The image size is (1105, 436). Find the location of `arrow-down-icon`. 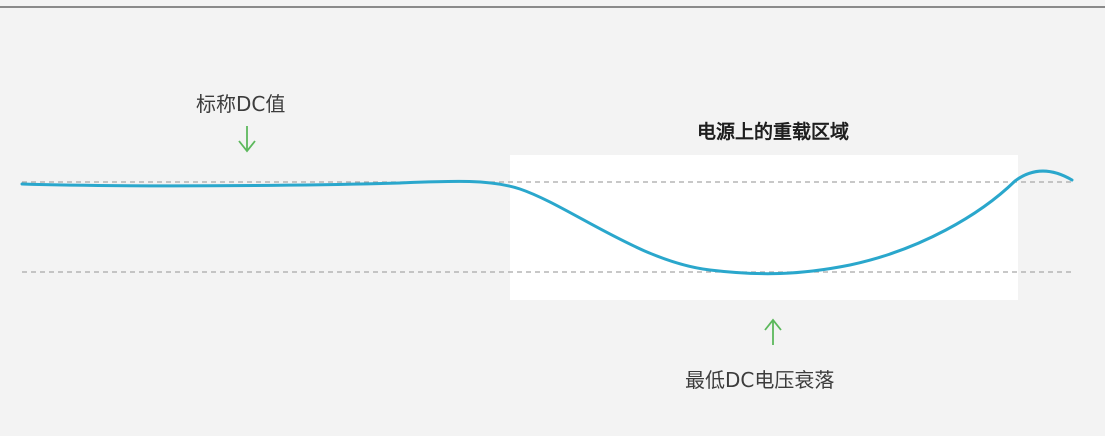

arrow-down-icon is located at coordinates (247, 139).